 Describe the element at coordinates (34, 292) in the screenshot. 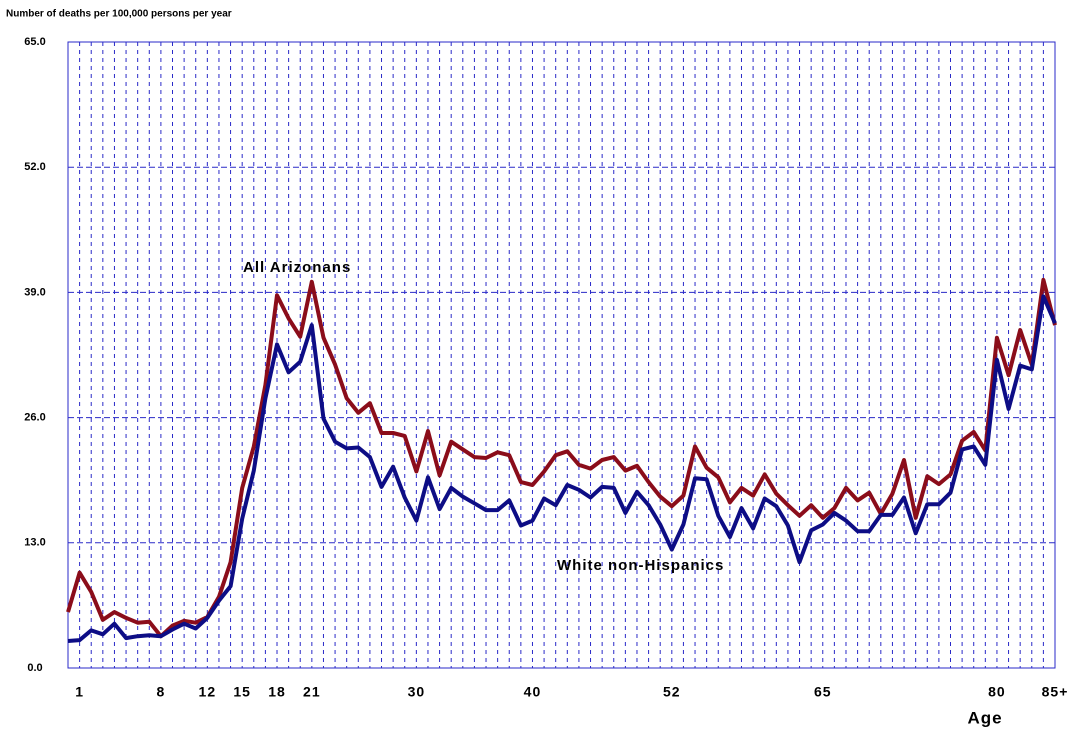

I see `y-tick-label: 39.0` at that location.